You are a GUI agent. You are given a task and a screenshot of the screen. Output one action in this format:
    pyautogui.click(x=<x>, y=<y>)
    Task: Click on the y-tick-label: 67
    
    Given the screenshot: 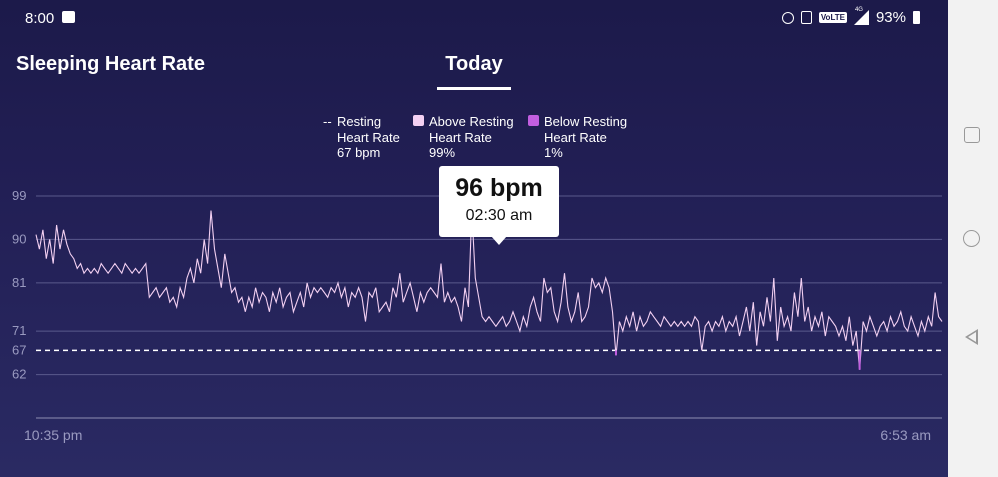 What is the action you would take?
    pyautogui.click(x=19, y=349)
    